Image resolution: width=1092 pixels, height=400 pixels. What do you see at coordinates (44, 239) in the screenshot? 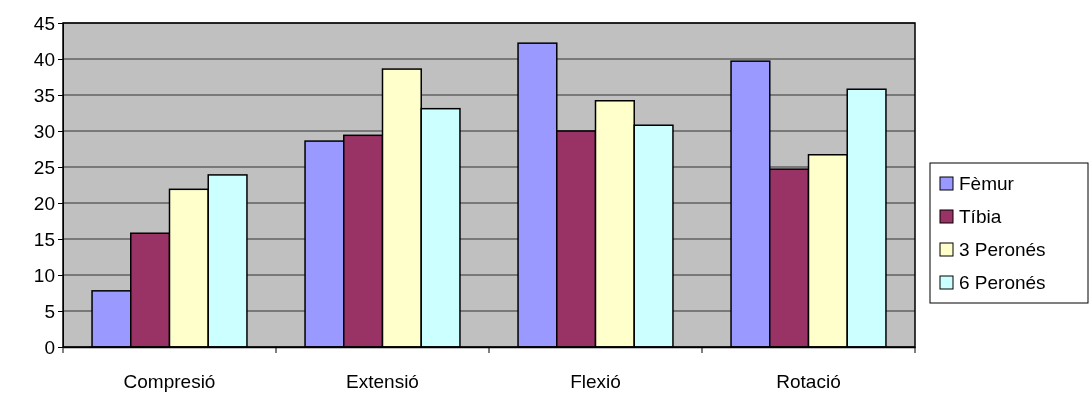
I see `y-tick-label: 15` at bounding box center [44, 239].